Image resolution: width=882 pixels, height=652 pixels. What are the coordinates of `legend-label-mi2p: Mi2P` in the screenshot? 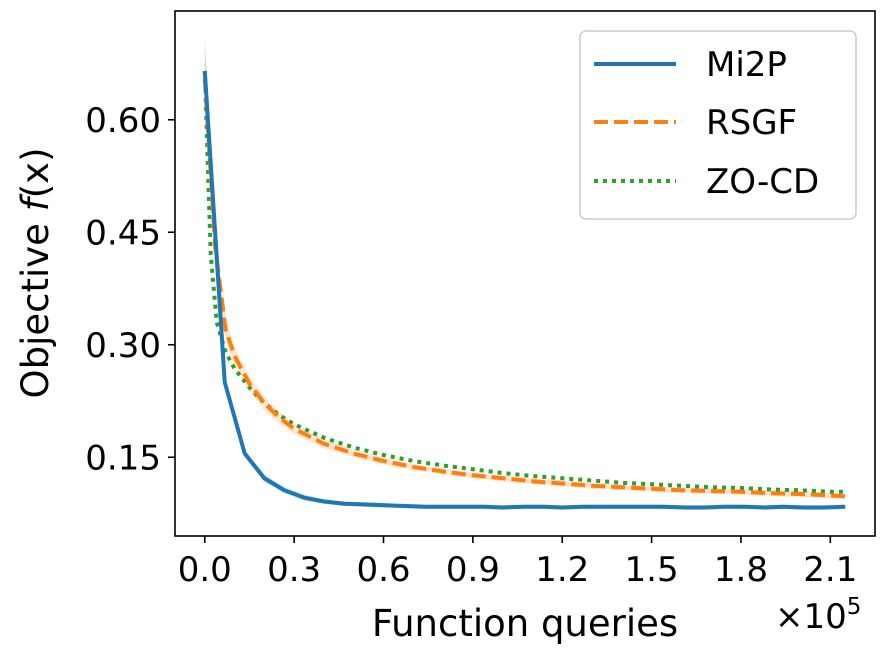 It's located at (746, 65).